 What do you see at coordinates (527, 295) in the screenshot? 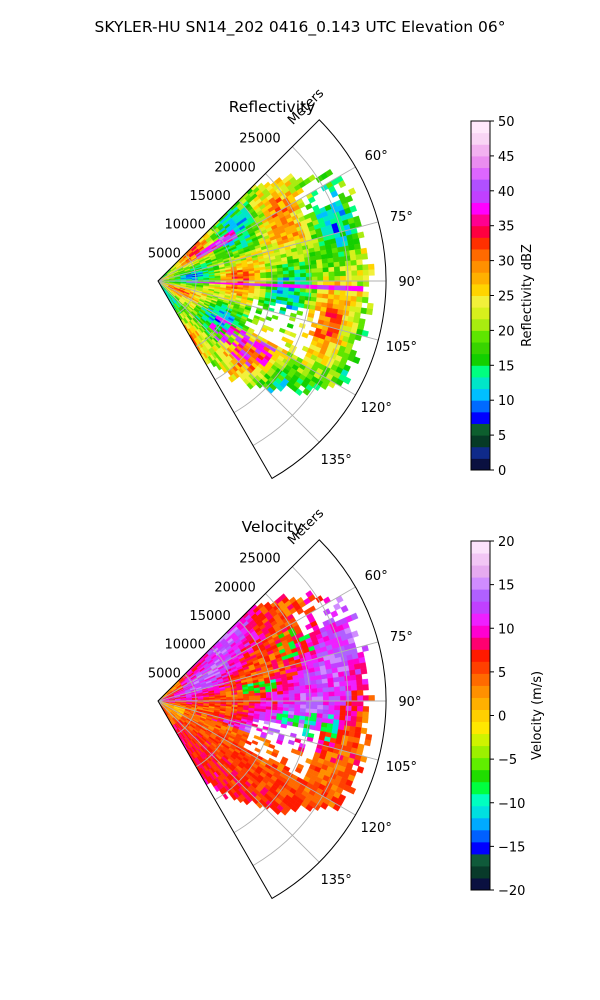
I see `colorbar-label: Reflectivity dBZ` at bounding box center [527, 295].